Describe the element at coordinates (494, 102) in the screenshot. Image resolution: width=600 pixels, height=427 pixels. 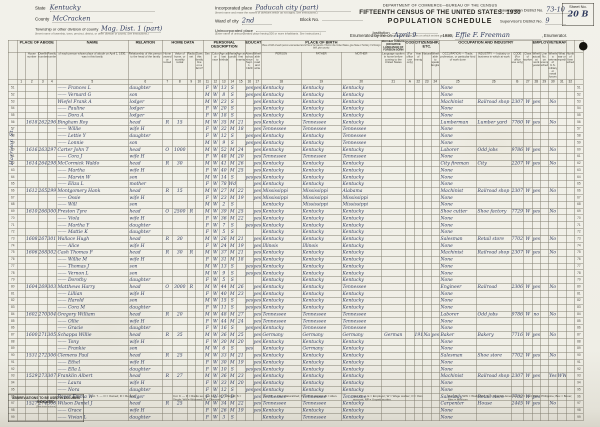
I see `cell-ind: Railroad shop` at that location.